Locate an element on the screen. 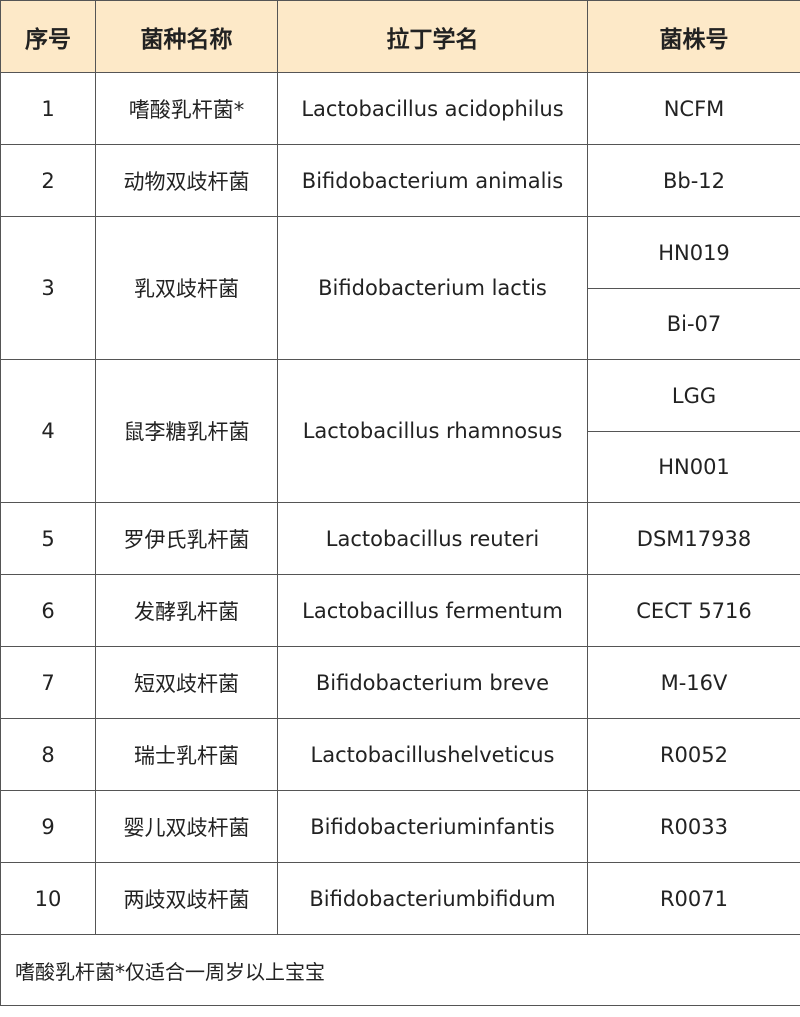  header-strain: 菌株号 is located at coordinates (693, 36).